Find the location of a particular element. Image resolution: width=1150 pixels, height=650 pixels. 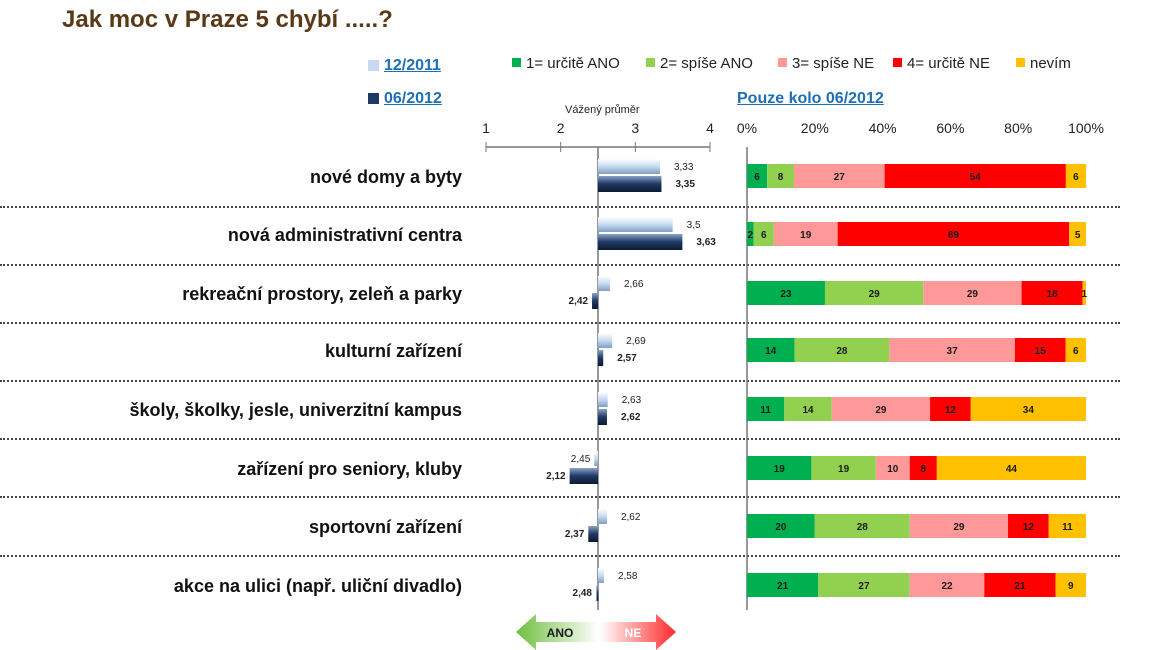

legend-label: 4= určitě NE is located at coordinates (948, 63).